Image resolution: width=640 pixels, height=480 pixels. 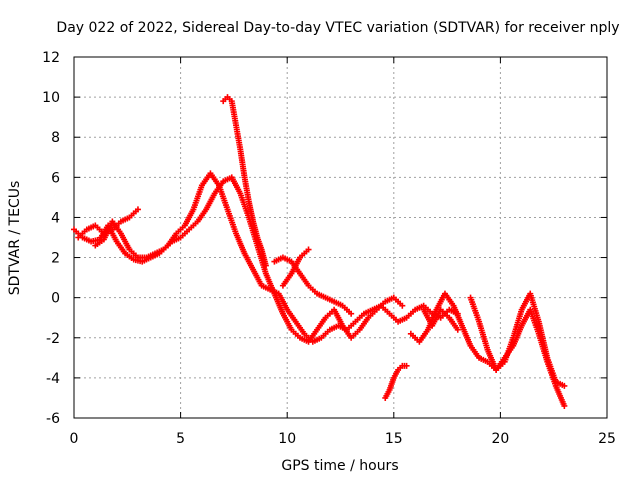 I want to click on y-tick-label: 2, so click(x=55, y=259).